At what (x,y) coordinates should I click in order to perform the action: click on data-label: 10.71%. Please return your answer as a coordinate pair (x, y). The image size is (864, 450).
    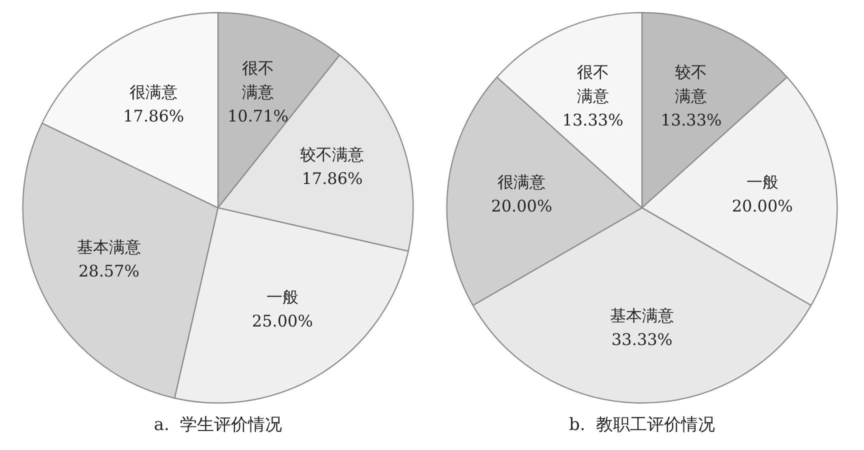
    Looking at the image, I should click on (257, 116).